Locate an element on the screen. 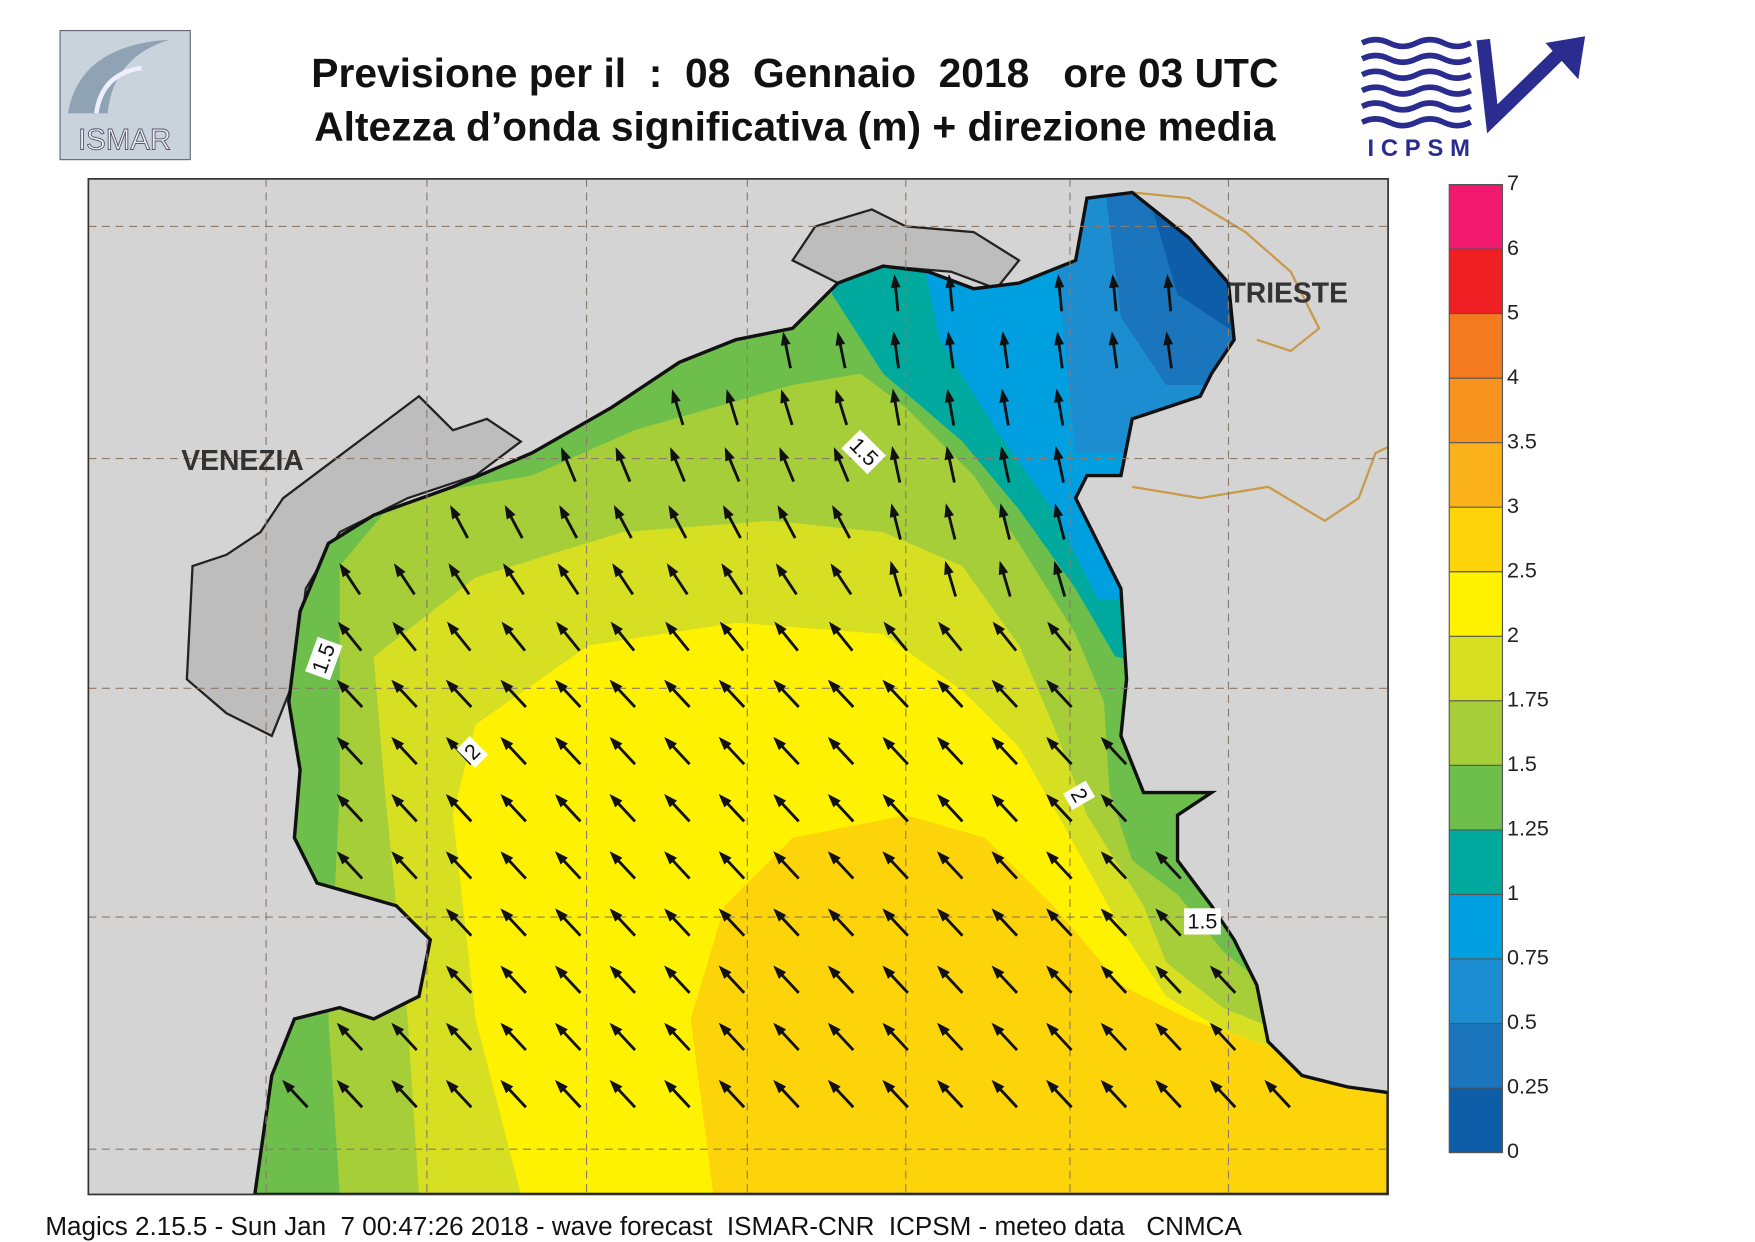 This screenshot has height=1242, width=1755. colorbar-tick-label: 1.25 is located at coordinates (1528, 829).